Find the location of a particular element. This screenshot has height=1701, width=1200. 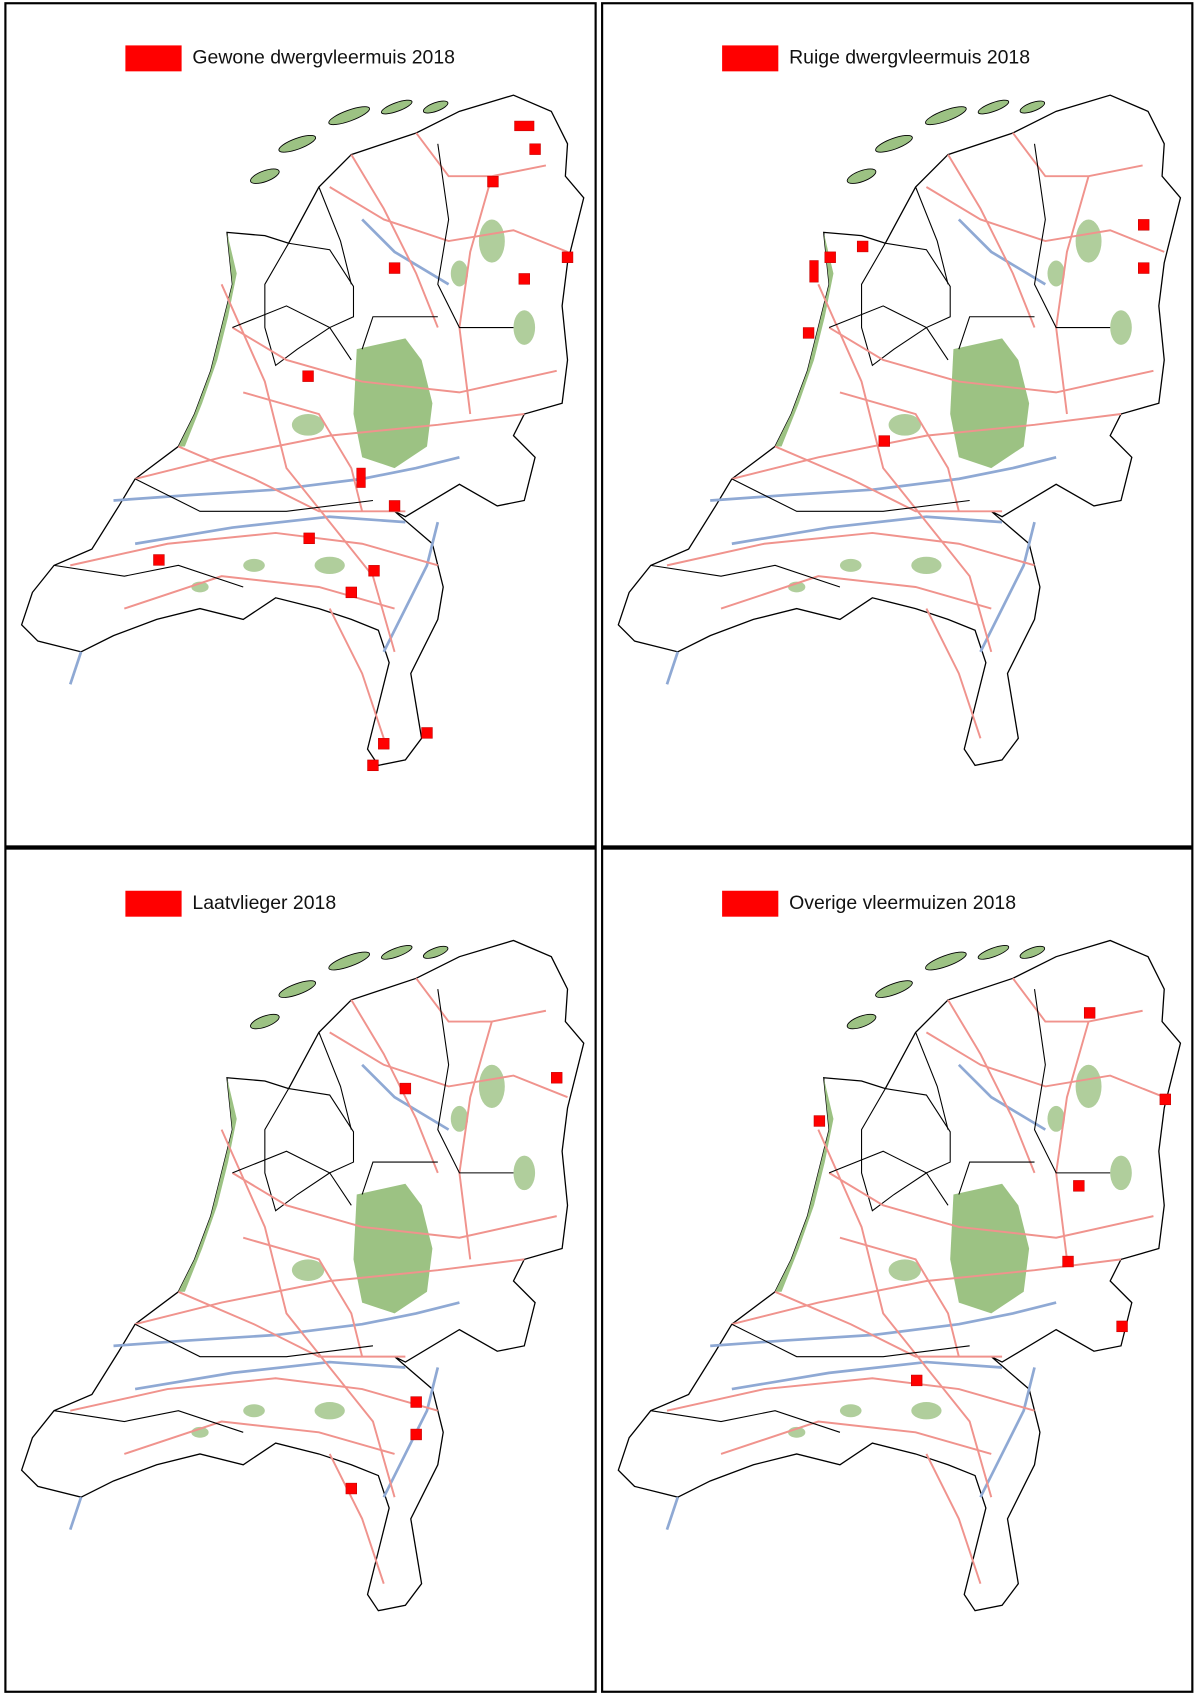

dunes is located at coordinates (804, 1184).